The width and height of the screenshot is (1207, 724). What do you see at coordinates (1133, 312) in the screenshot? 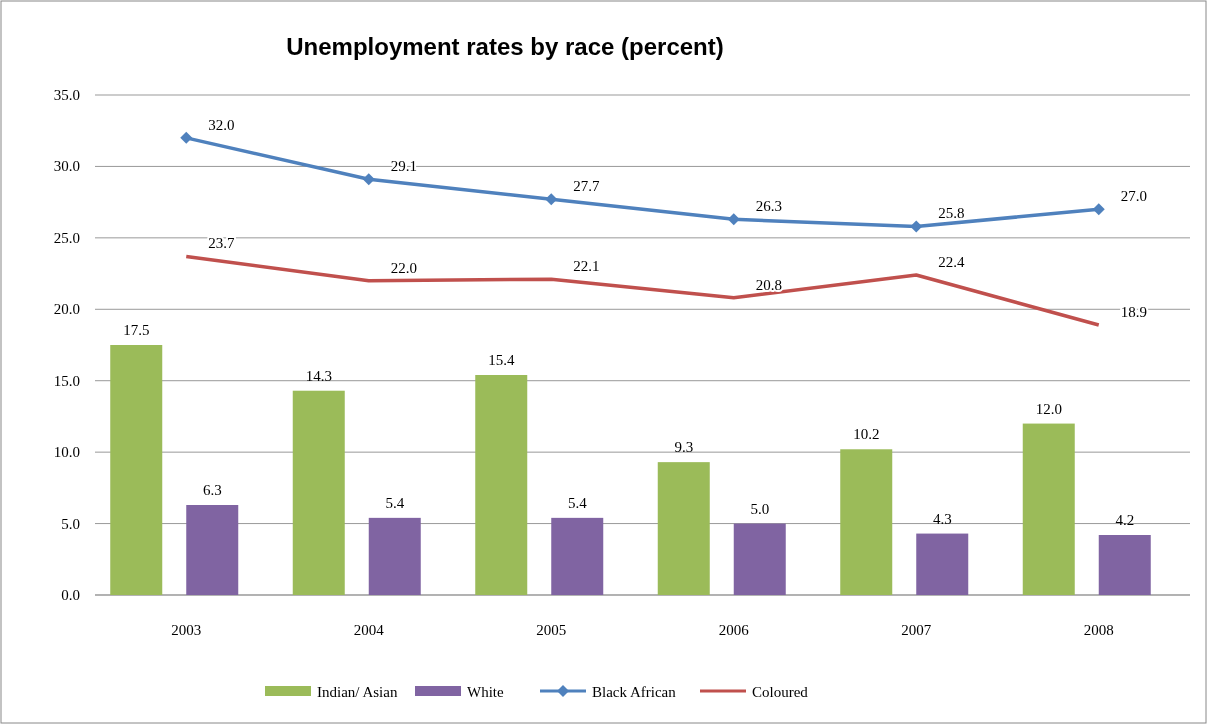
I see `data-label: 18.9` at bounding box center [1133, 312].